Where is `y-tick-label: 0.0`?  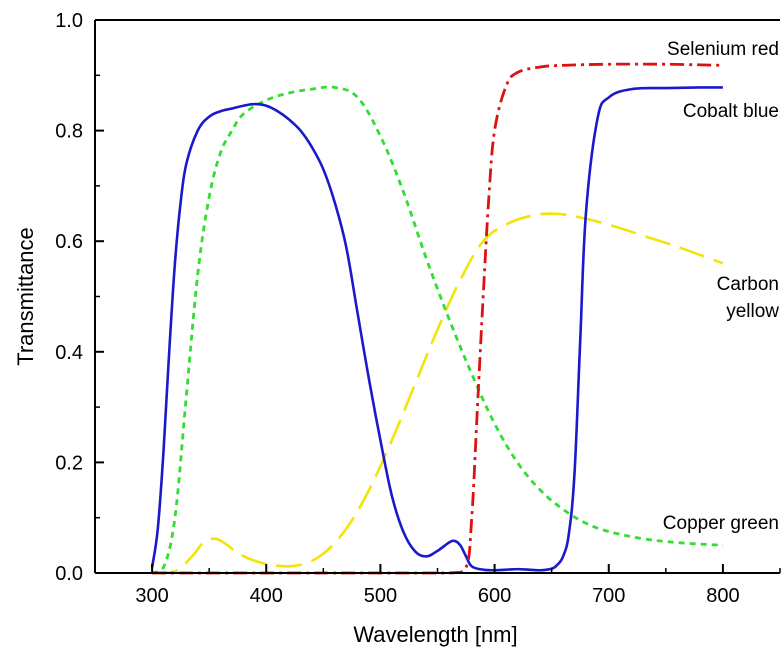 y-tick-label: 0.0 is located at coordinates (69, 574).